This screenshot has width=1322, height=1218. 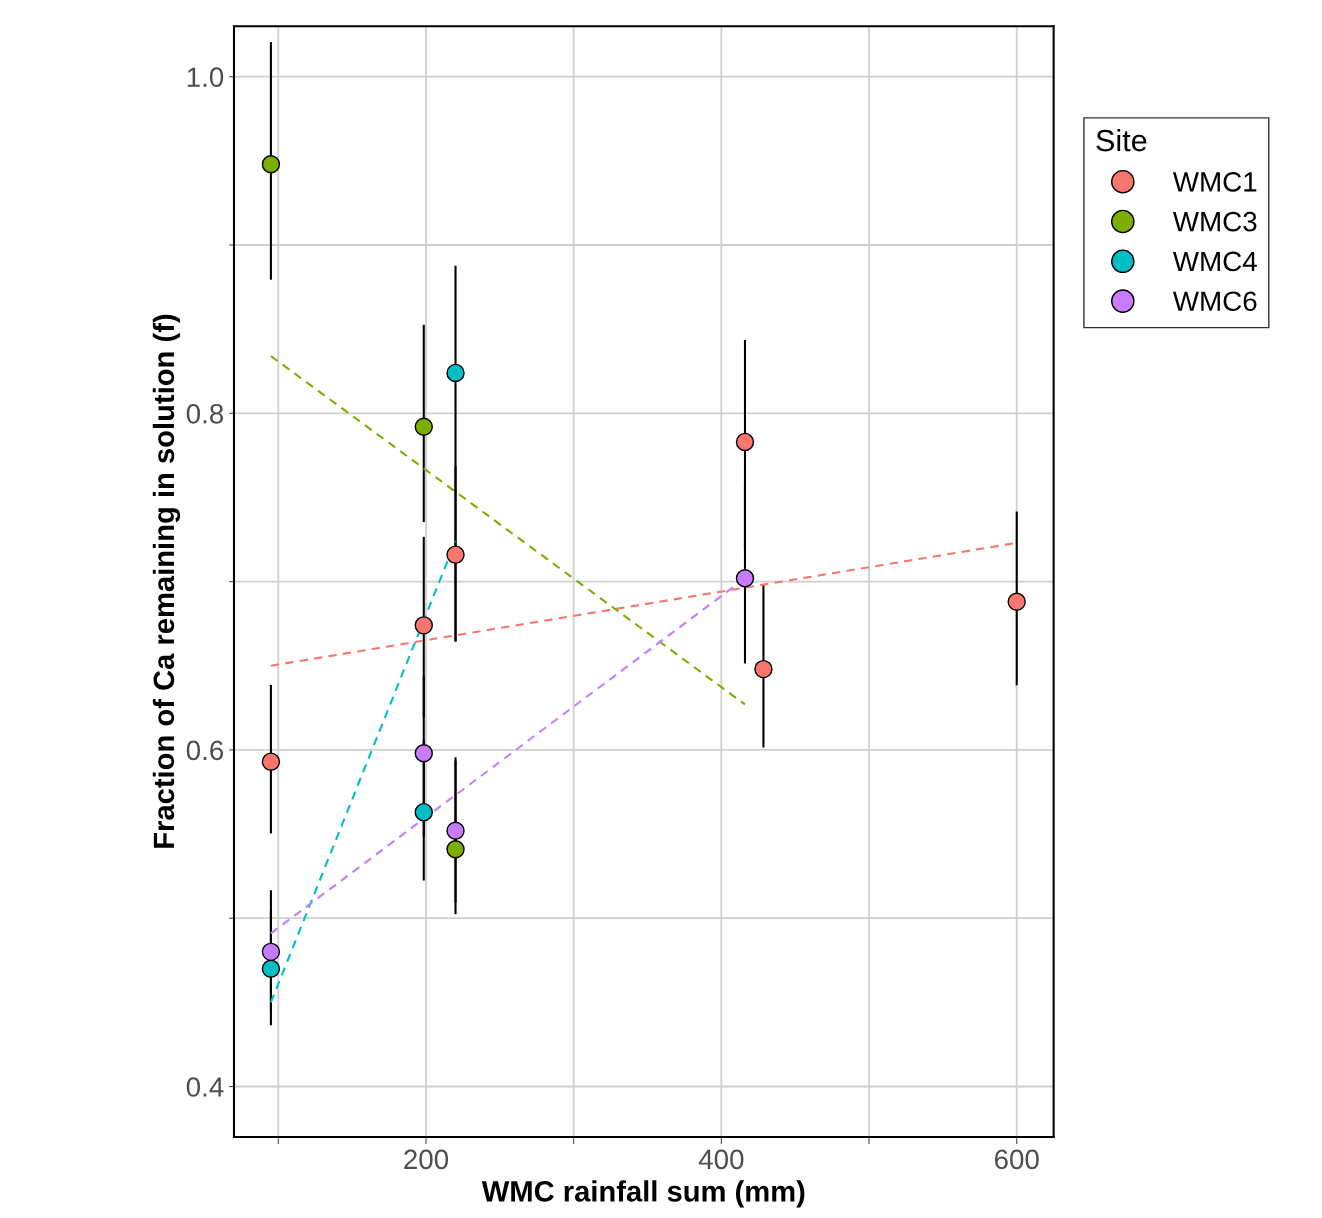 What do you see at coordinates (1214, 301) in the screenshot?
I see `legend-label: WMC6` at bounding box center [1214, 301].